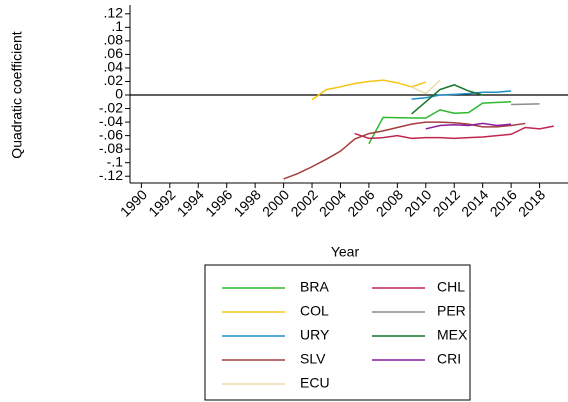 This screenshot has height=402, width=568. I want to click on y-tick-label: .04, so click(114, 67).